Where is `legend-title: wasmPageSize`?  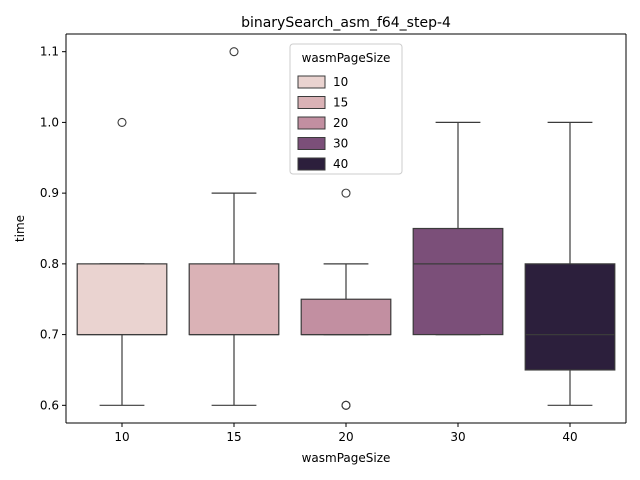 legend-title: wasmPageSize is located at coordinates (346, 58).